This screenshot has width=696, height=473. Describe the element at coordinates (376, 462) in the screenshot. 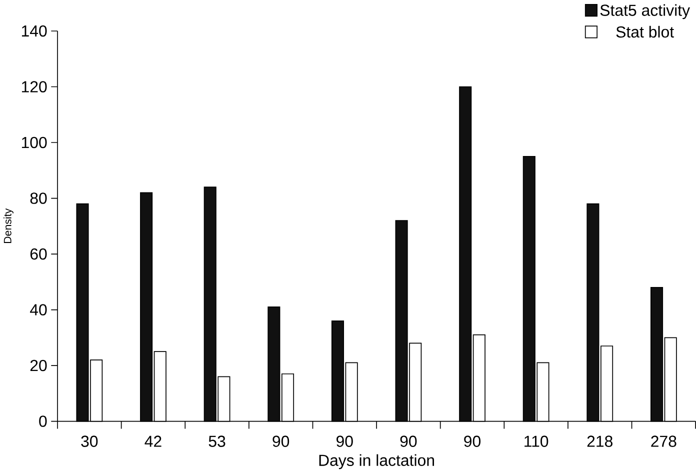

I see `x-axis-title: Days in lactation` at that location.